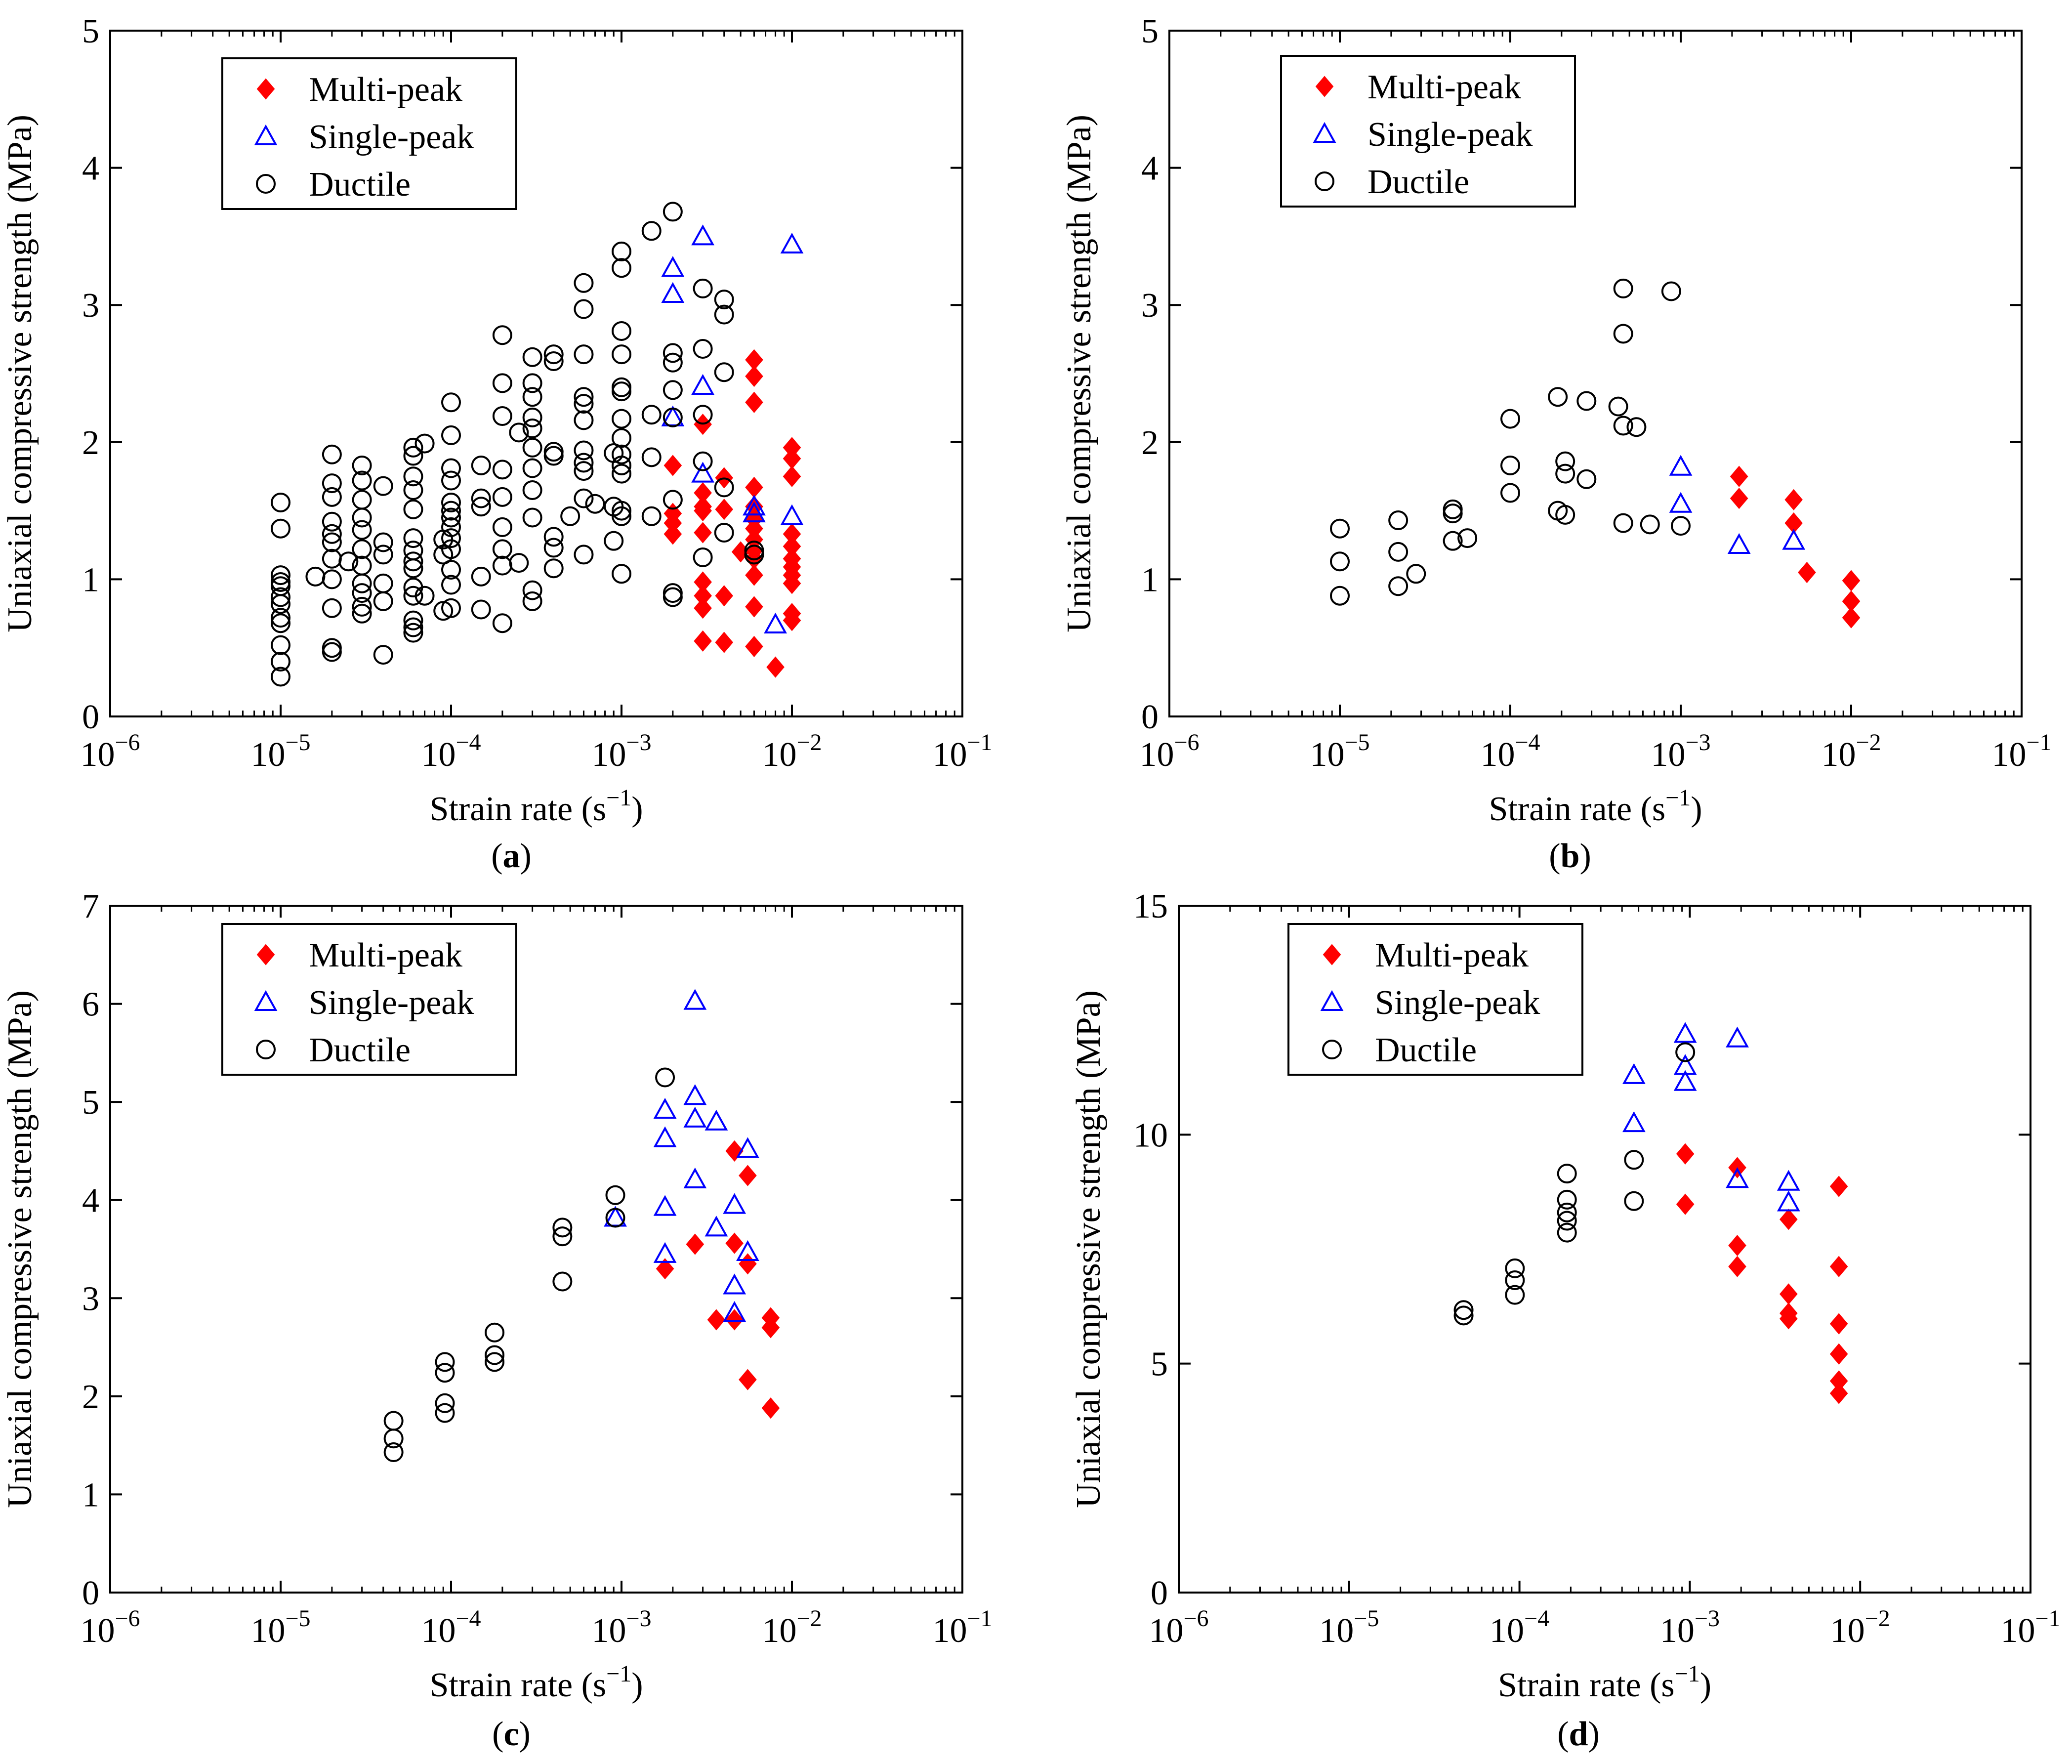 This screenshot has width=2072, height=1764. What do you see at coordinates (1150, 443) in the screenshot?
I see `y-tick-label: 2` at bounding box center [1150, 443].